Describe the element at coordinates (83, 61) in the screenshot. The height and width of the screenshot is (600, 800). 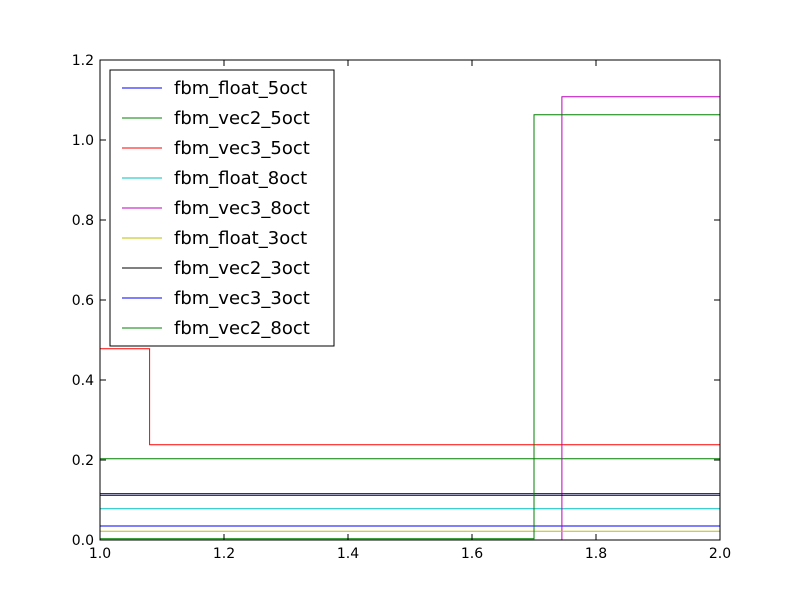
I see `y-tick-label: 1.2` at that location.